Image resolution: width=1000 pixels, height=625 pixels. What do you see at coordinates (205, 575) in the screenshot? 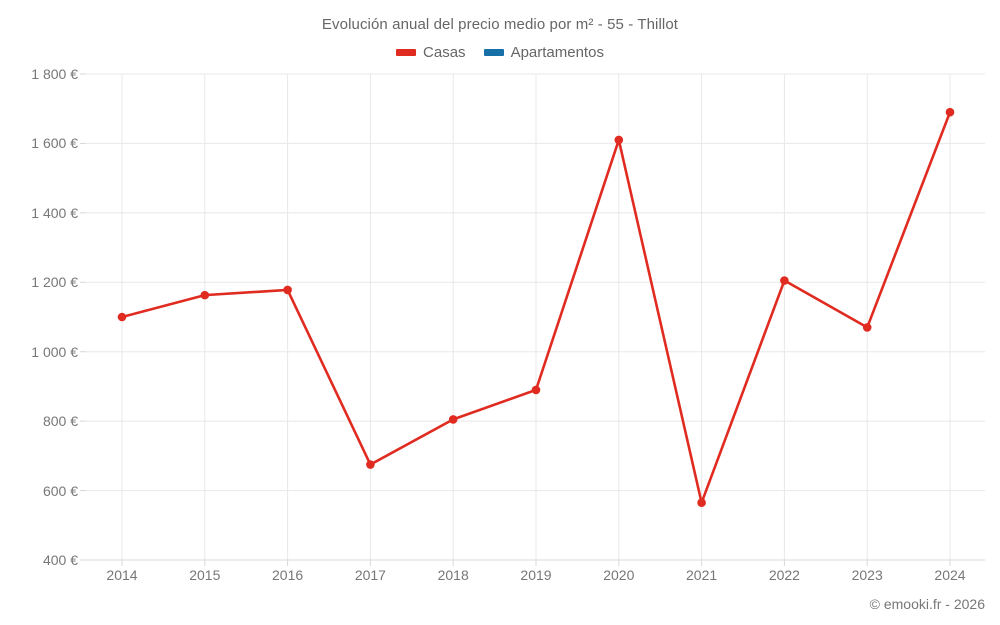
I see `x-tick-label: 2015` at bounding box center [205, 575].